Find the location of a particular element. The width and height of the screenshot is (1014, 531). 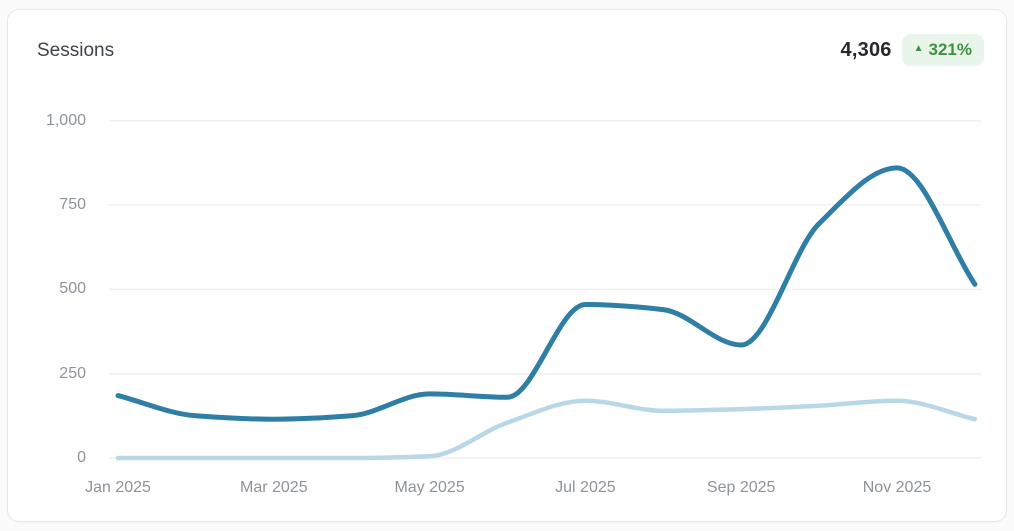

trend-up-icon: ▲ is located at coordinates (918, 48).